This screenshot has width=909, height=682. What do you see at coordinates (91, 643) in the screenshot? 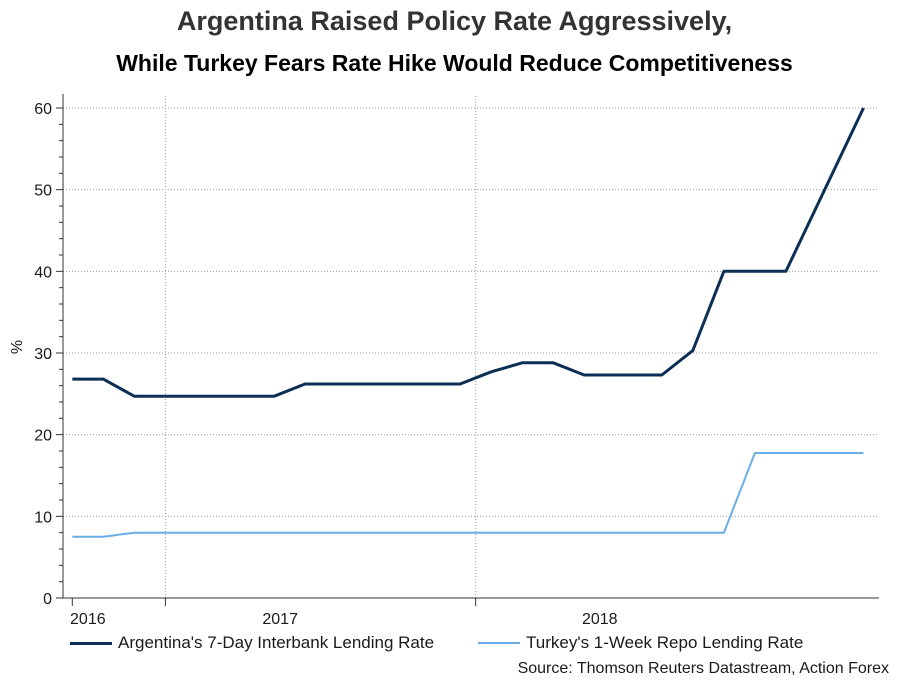
I see `legend-swatch-argentina` at bounding box center [91, 643].